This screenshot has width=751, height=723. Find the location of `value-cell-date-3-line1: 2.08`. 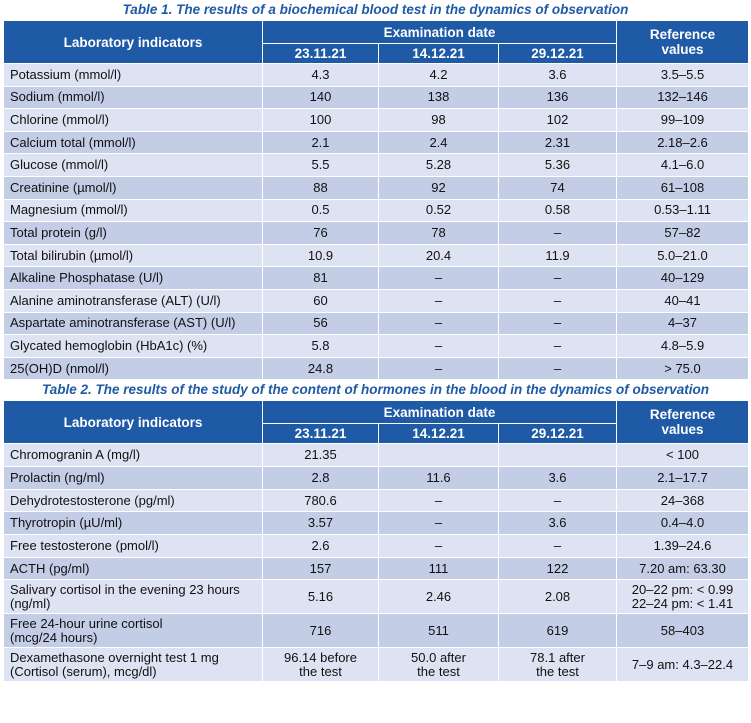

value-cell-date-3-line1: 2.08 is located at coordinates (557, 596).